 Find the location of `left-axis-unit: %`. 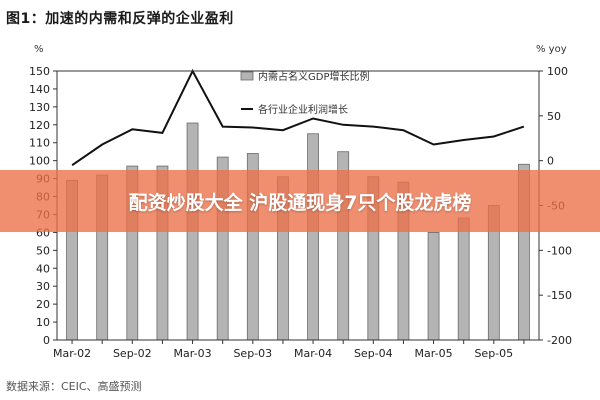

left-axis-unit: % is located at coordinates (39, 49).